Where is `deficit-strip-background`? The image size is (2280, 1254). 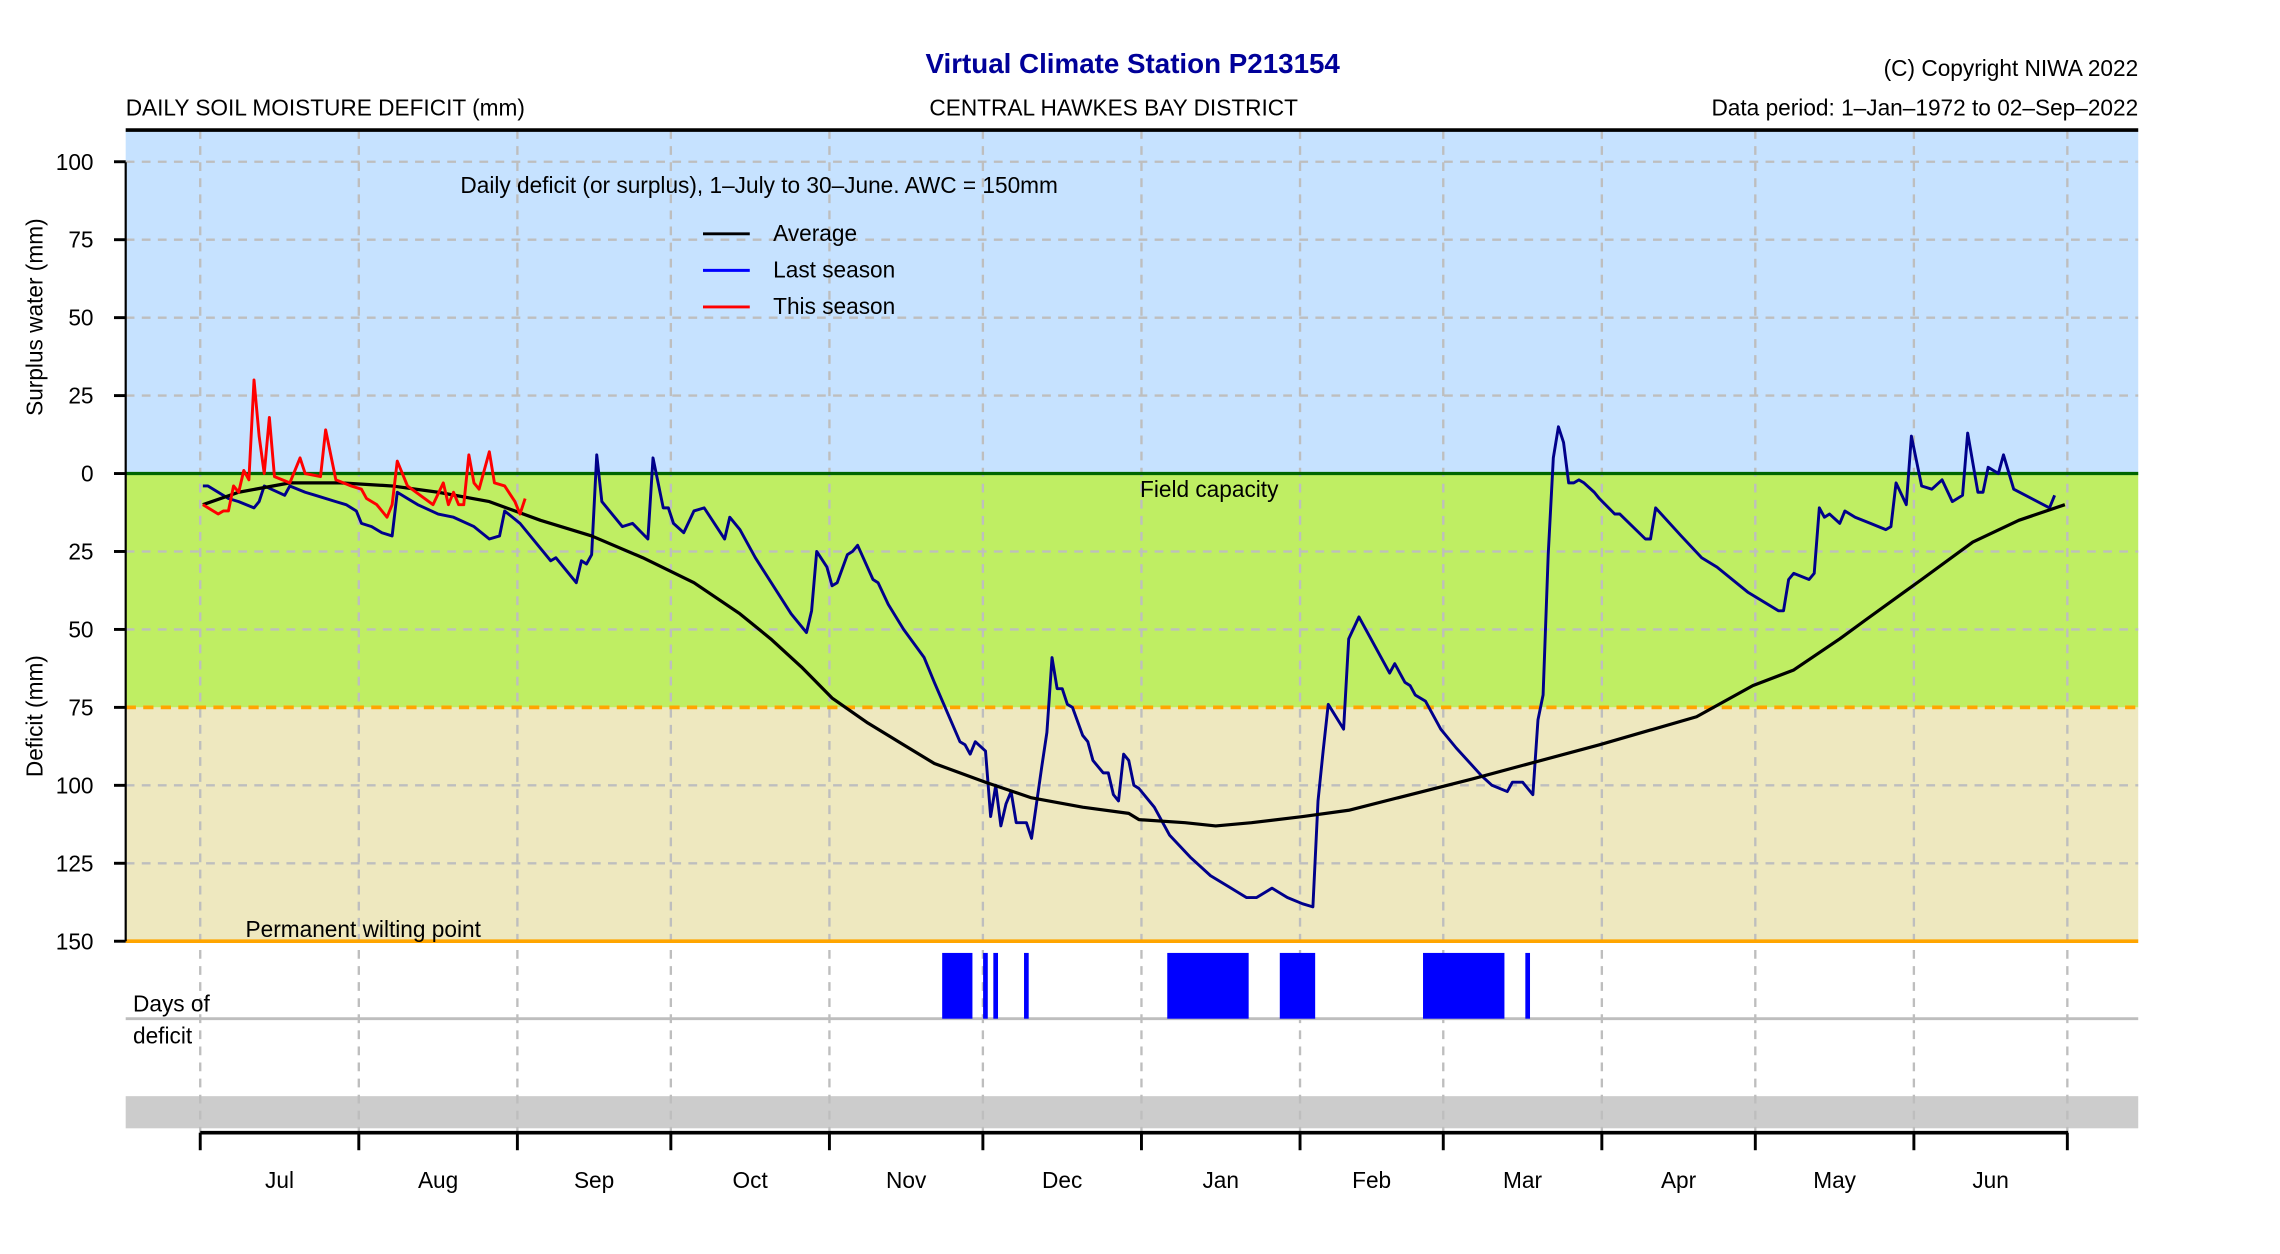 deficit-strip-background is located at coordinates (1132, 980).